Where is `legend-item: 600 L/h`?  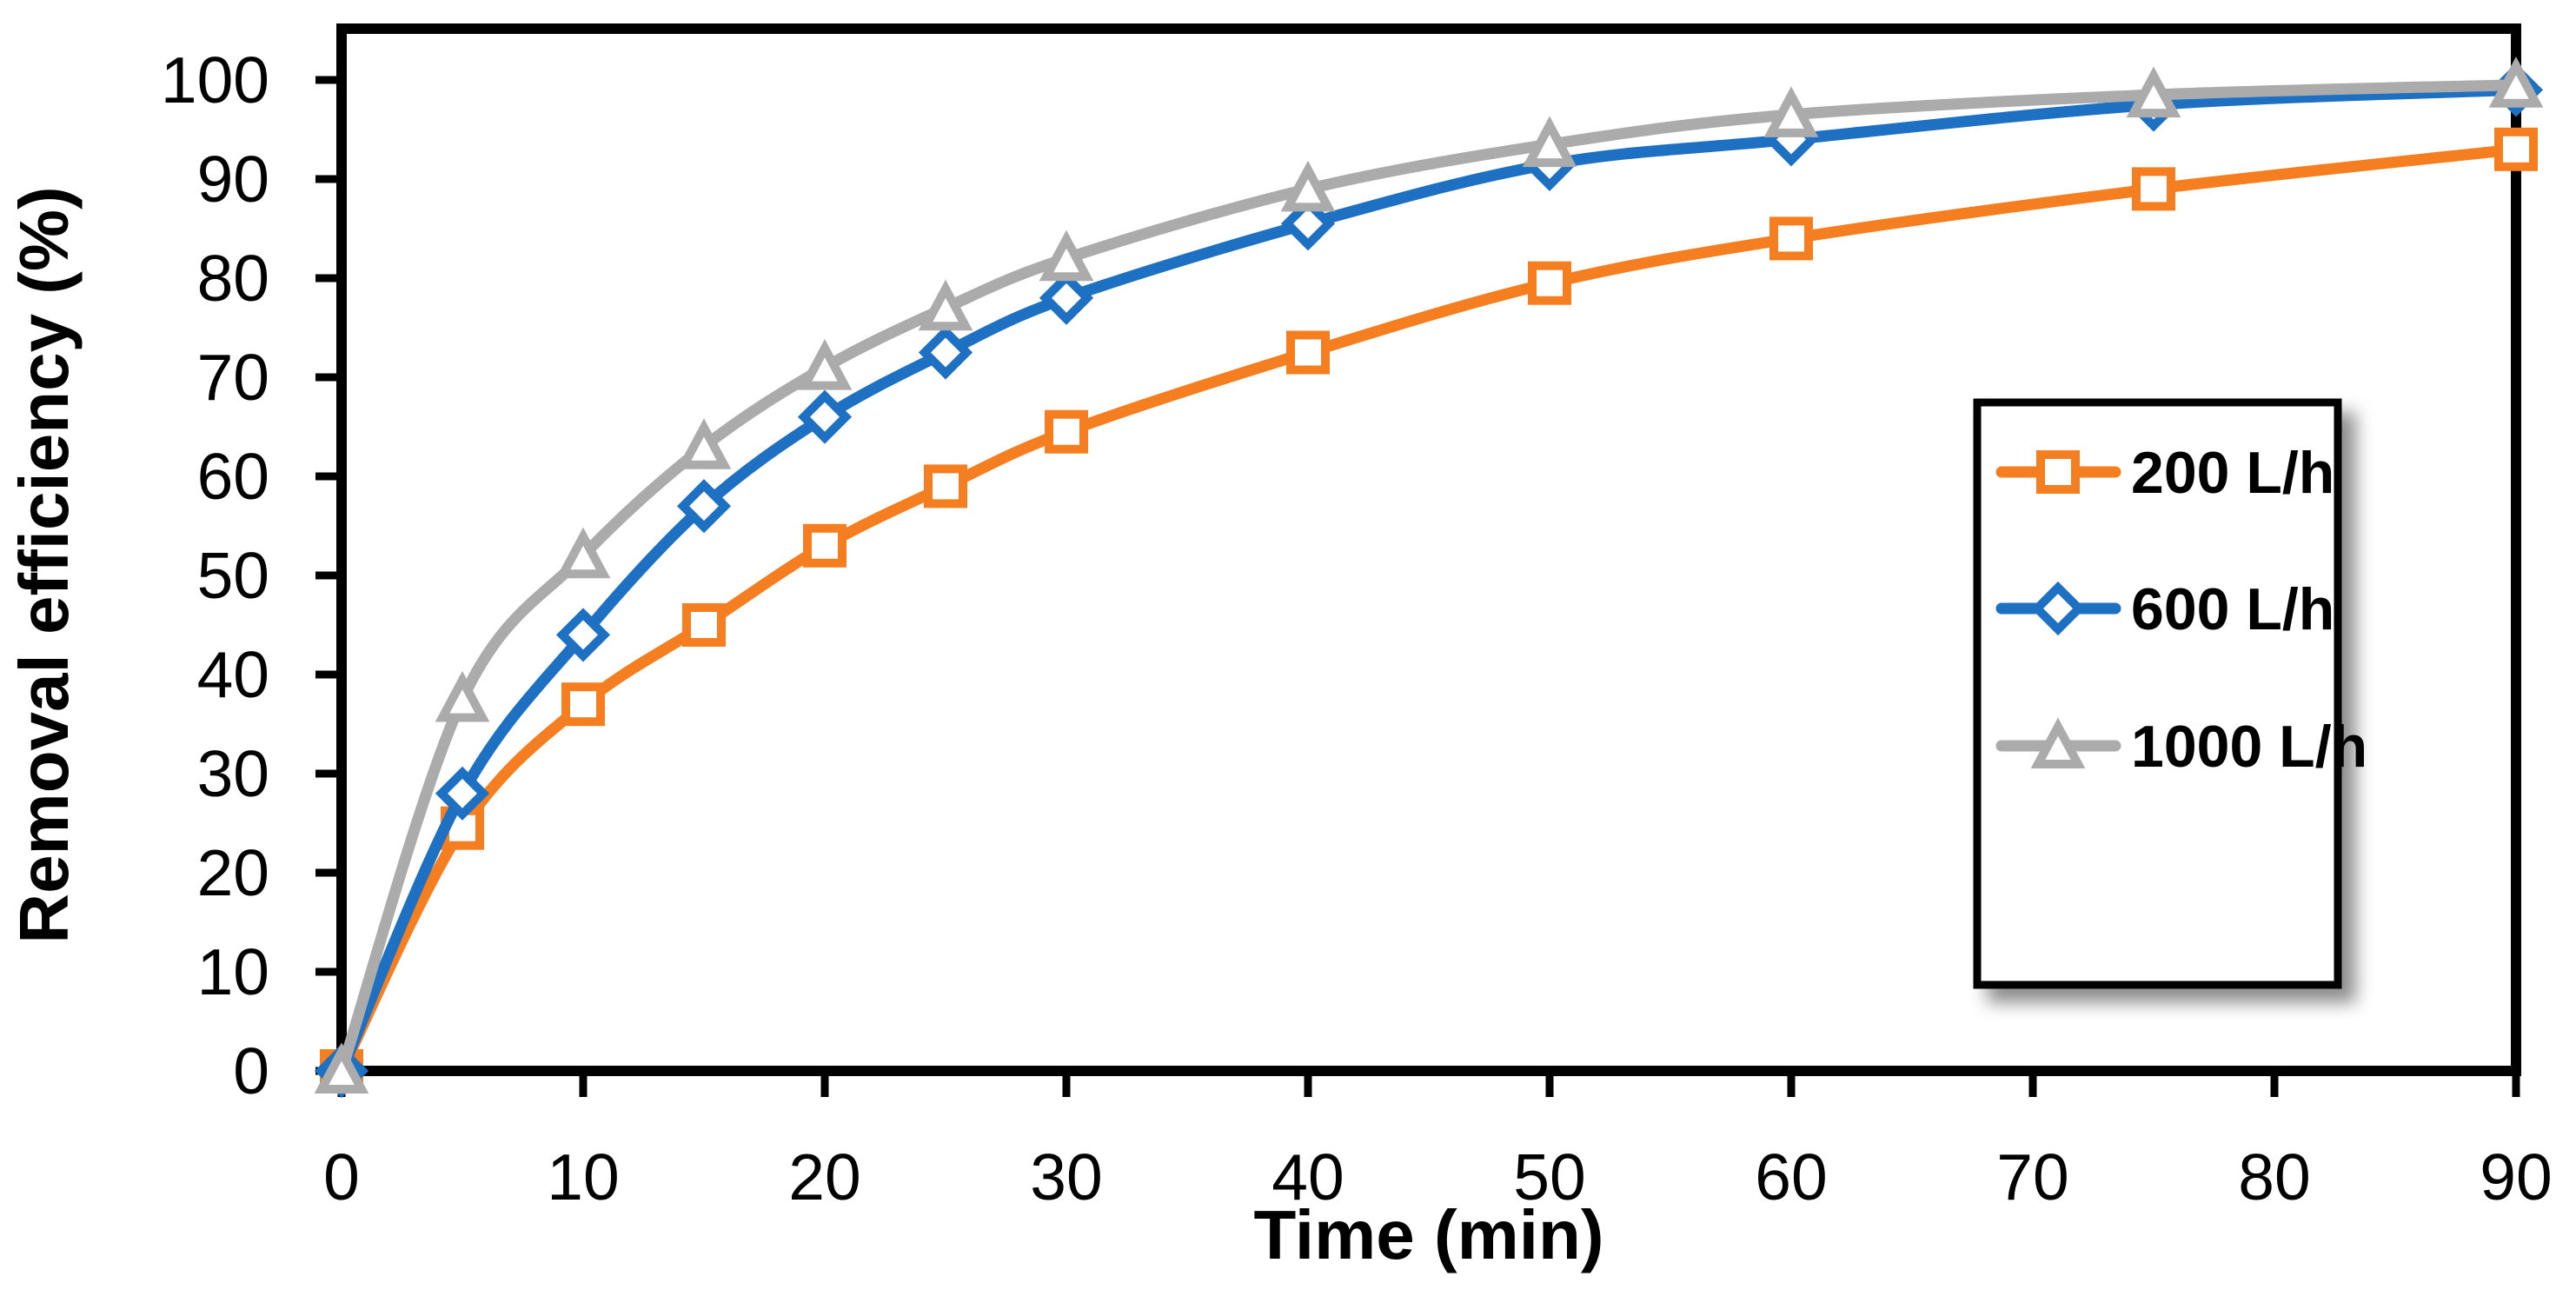
legend-item: 600 L/h is located at coordinates (2164, 609).